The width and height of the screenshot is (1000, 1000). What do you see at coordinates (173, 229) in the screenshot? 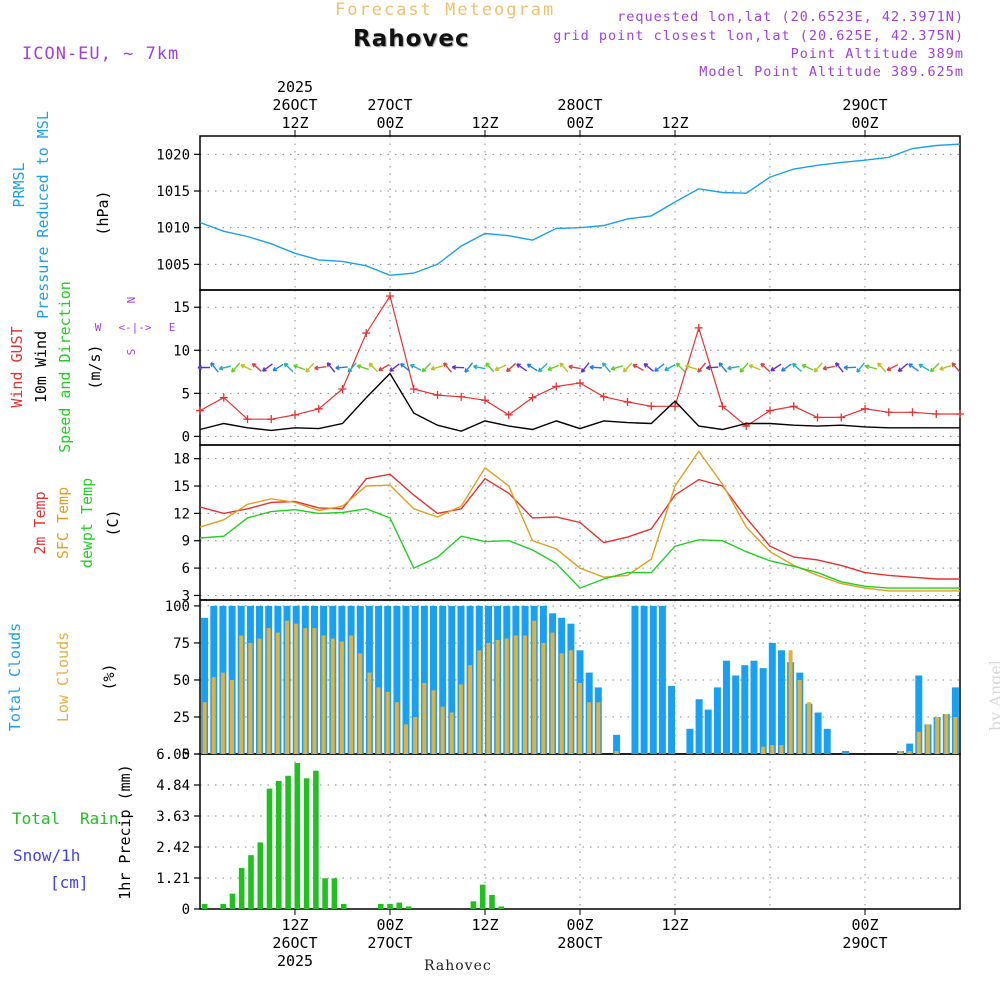
I see `ytick-label: 1010` at bounding box center [173, 229].